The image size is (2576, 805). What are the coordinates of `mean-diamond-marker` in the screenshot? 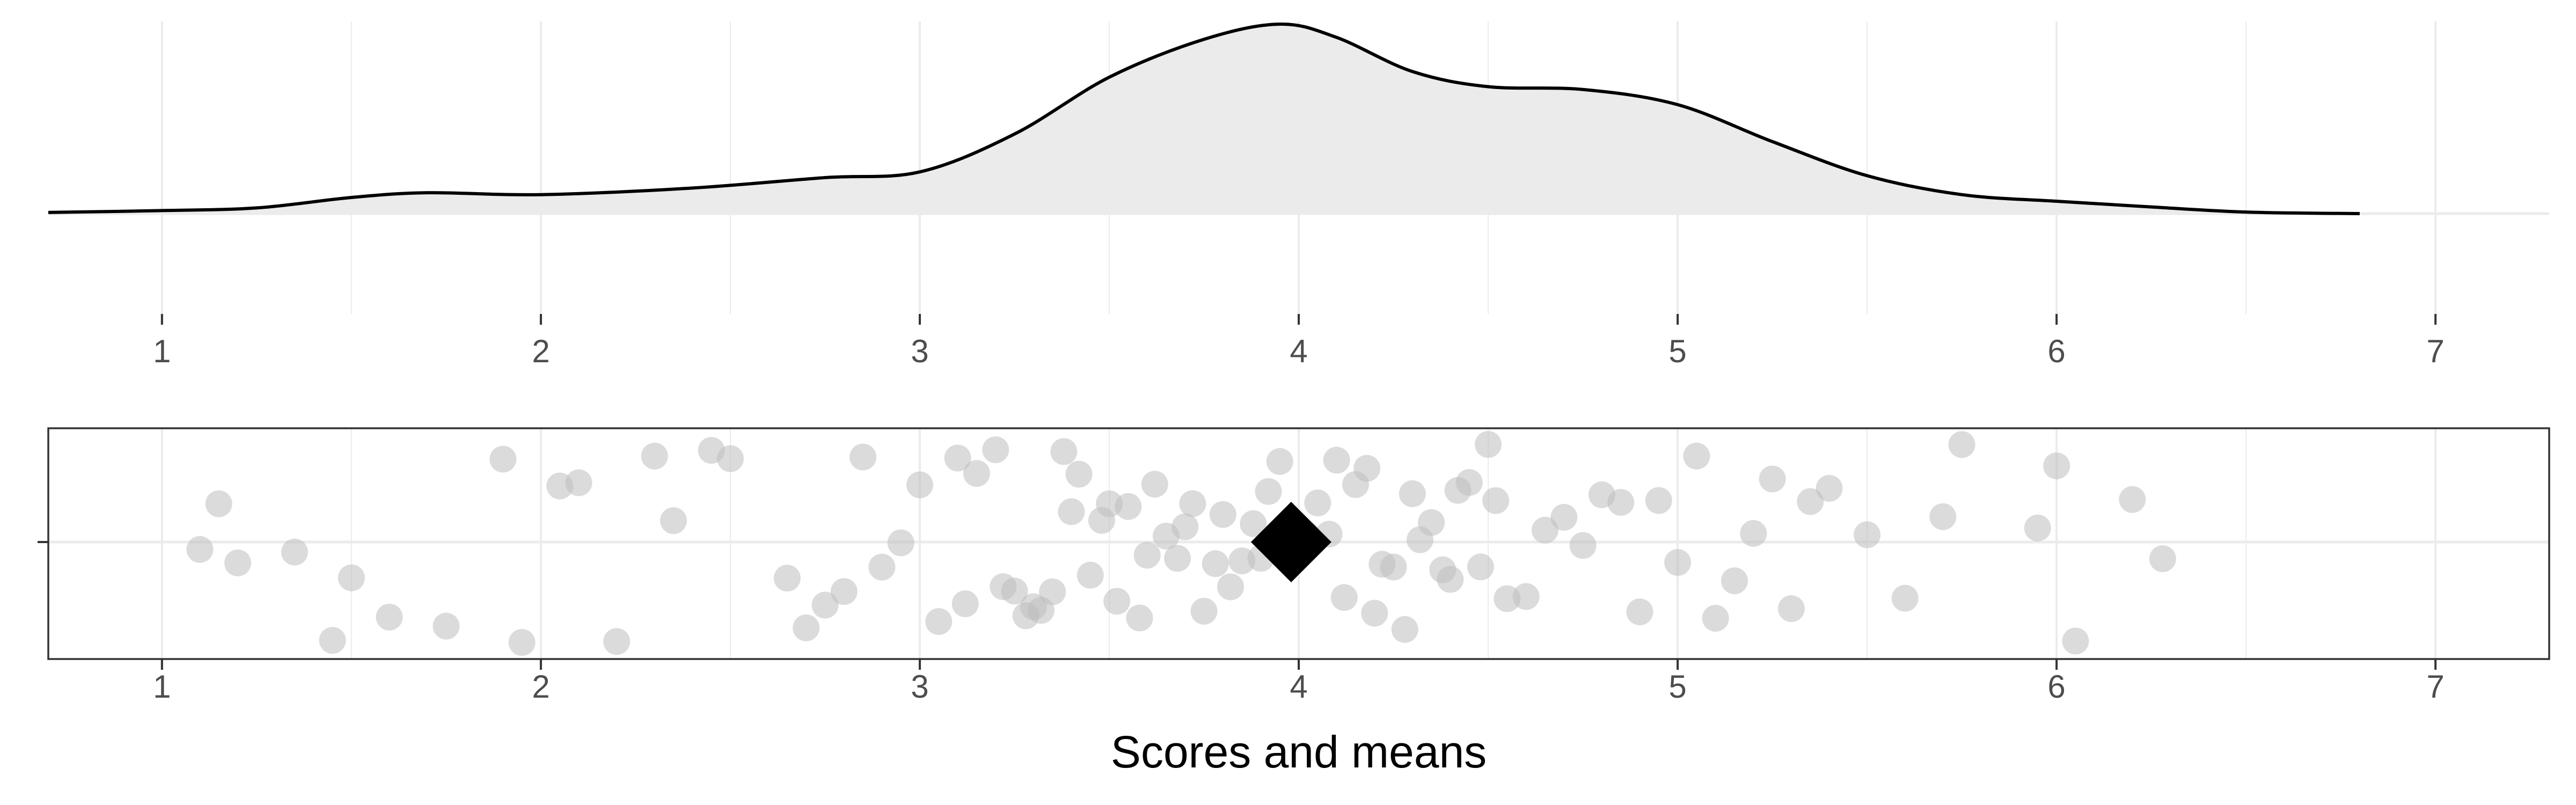 It's located at (1290, 542).